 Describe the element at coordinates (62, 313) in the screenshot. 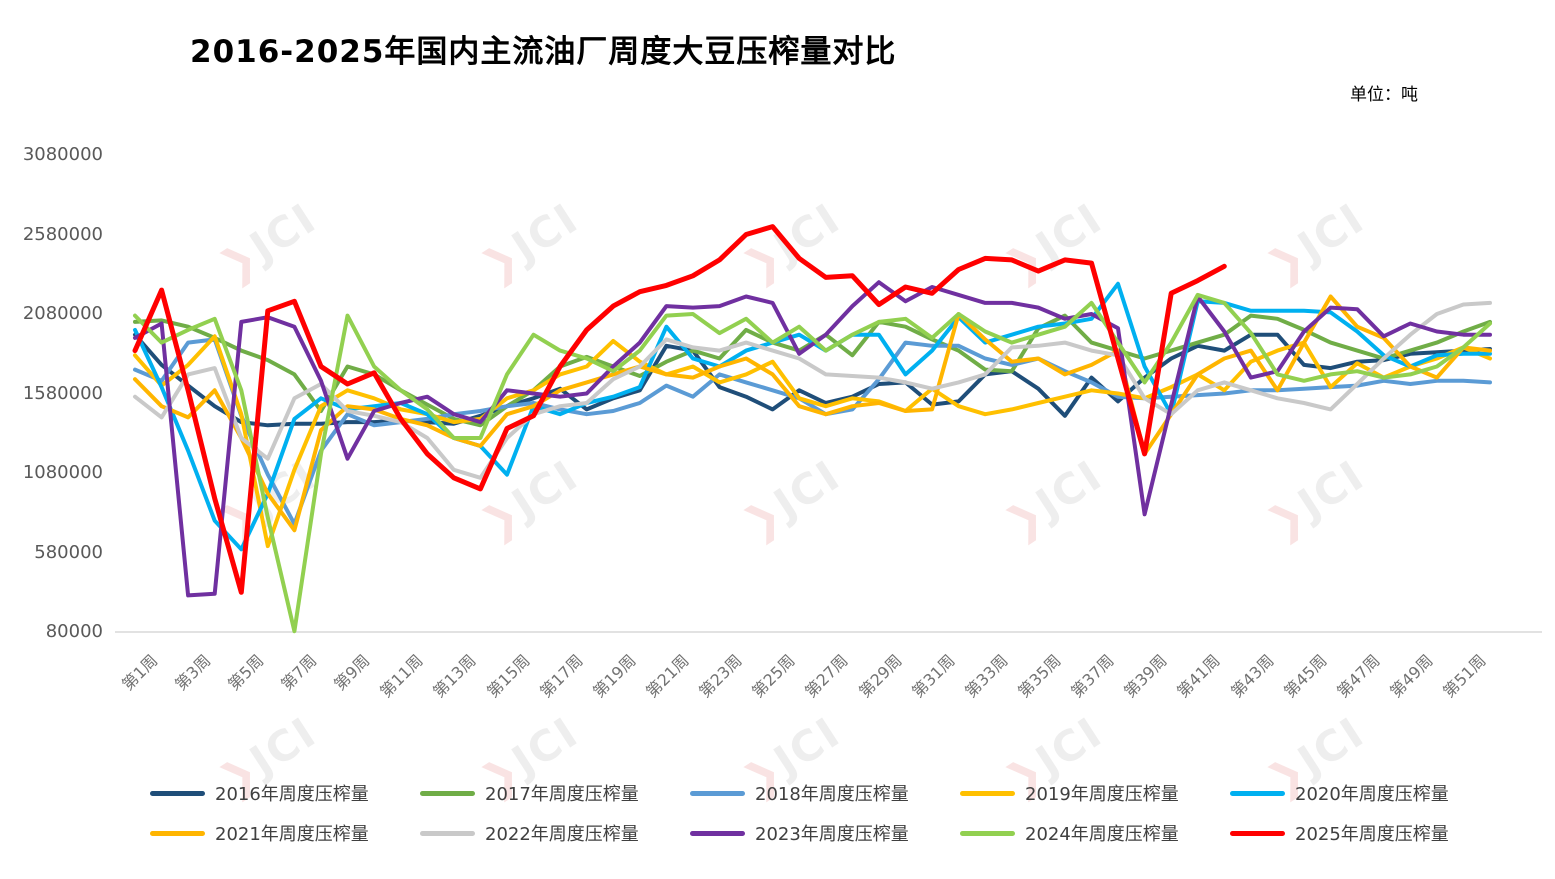

I see `y-tick-label: 2080000` at that location.